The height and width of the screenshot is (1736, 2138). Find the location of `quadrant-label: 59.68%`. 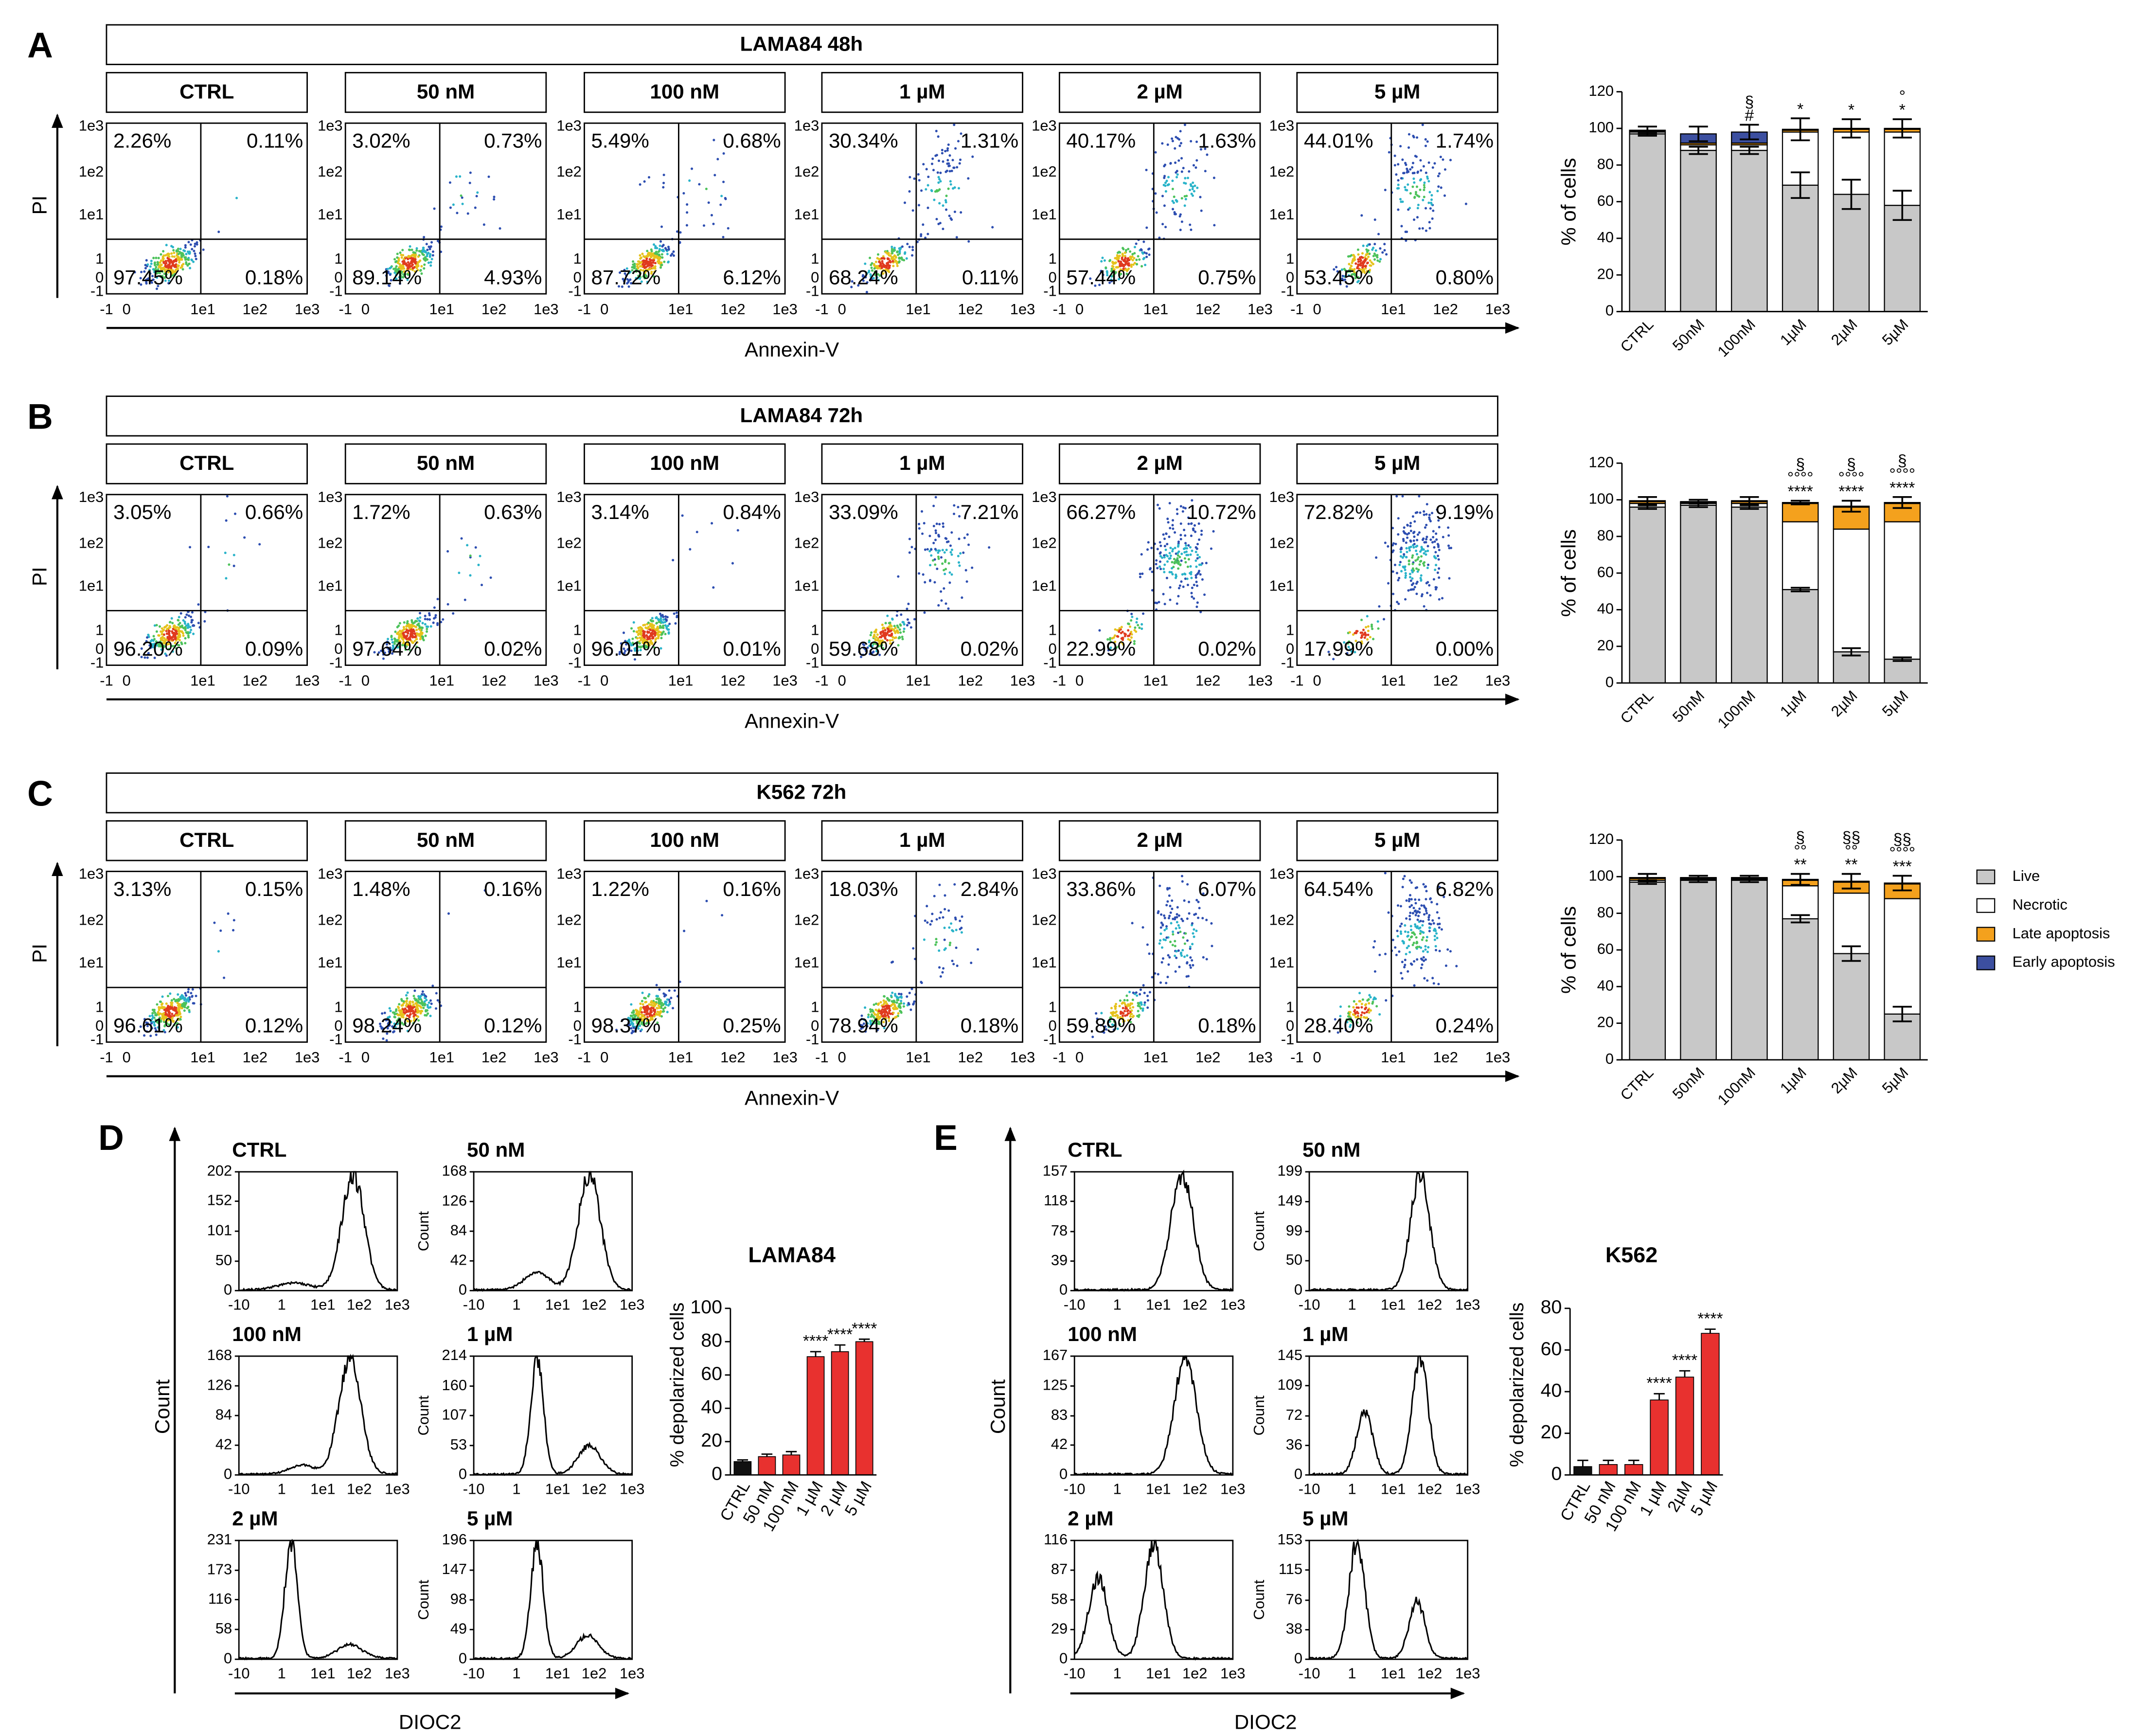

quadrant-label: 59.68% is located at coordinates (863, 648).